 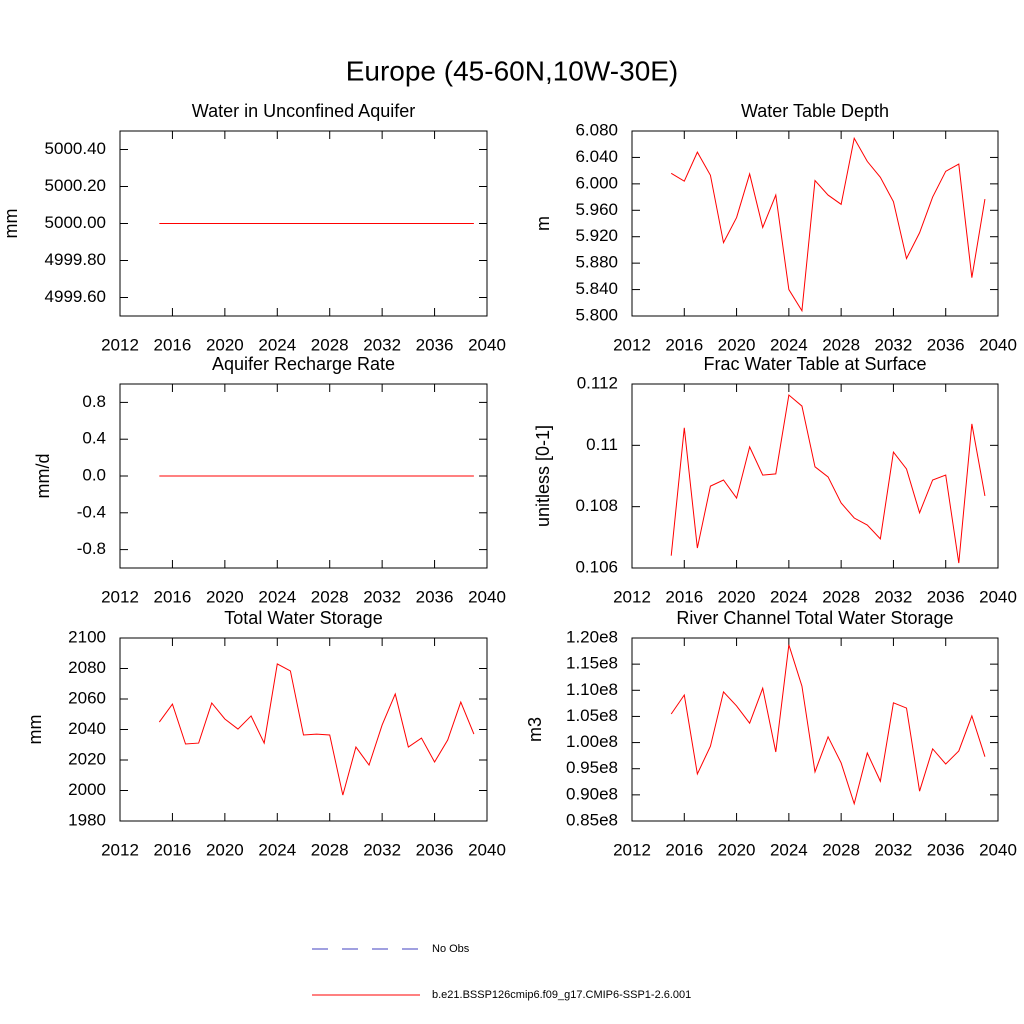 I want to click on y-tick-label: 2020, so click(x=87, y=758).